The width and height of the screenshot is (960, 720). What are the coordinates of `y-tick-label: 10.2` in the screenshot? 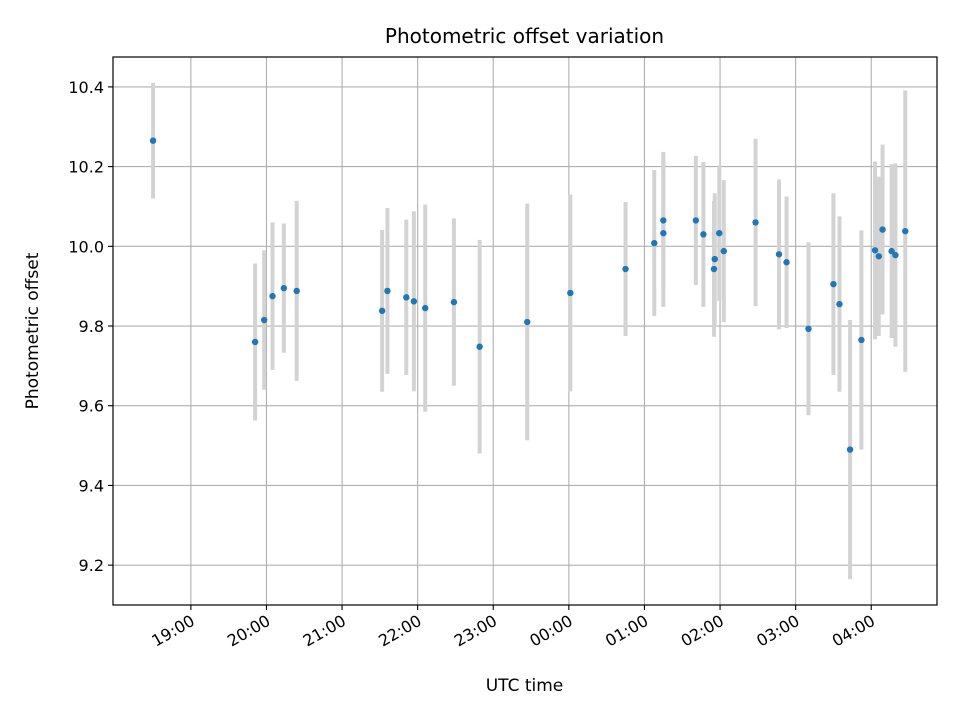 It's located at (86, 167).